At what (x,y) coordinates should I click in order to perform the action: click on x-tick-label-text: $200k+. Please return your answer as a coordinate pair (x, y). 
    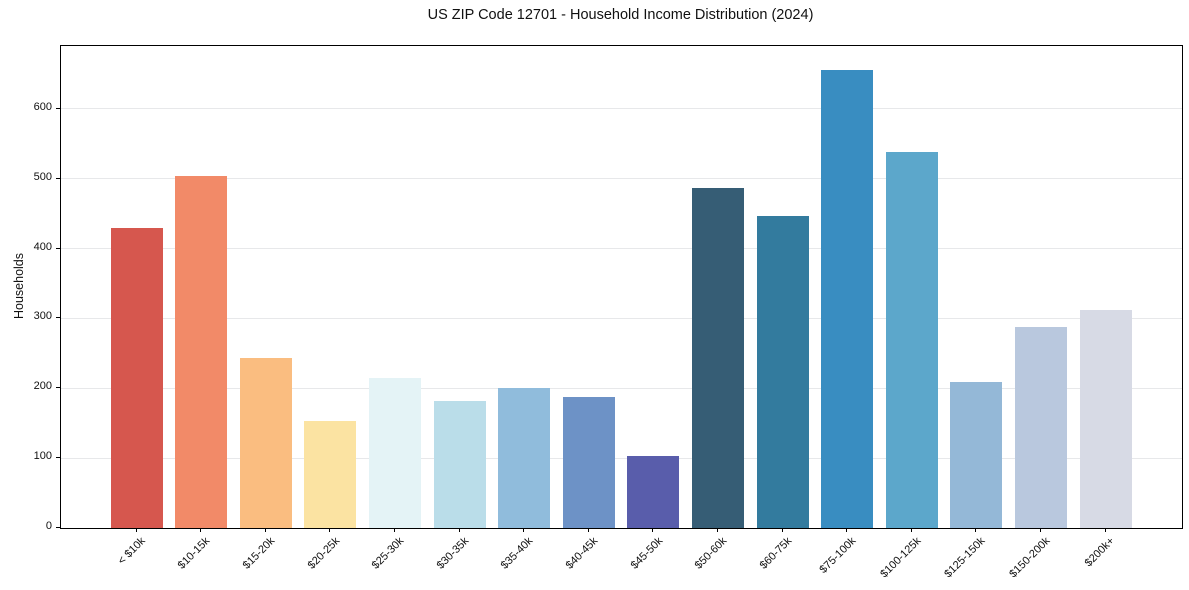
    Looking at the image, I should click on (1099, 552).